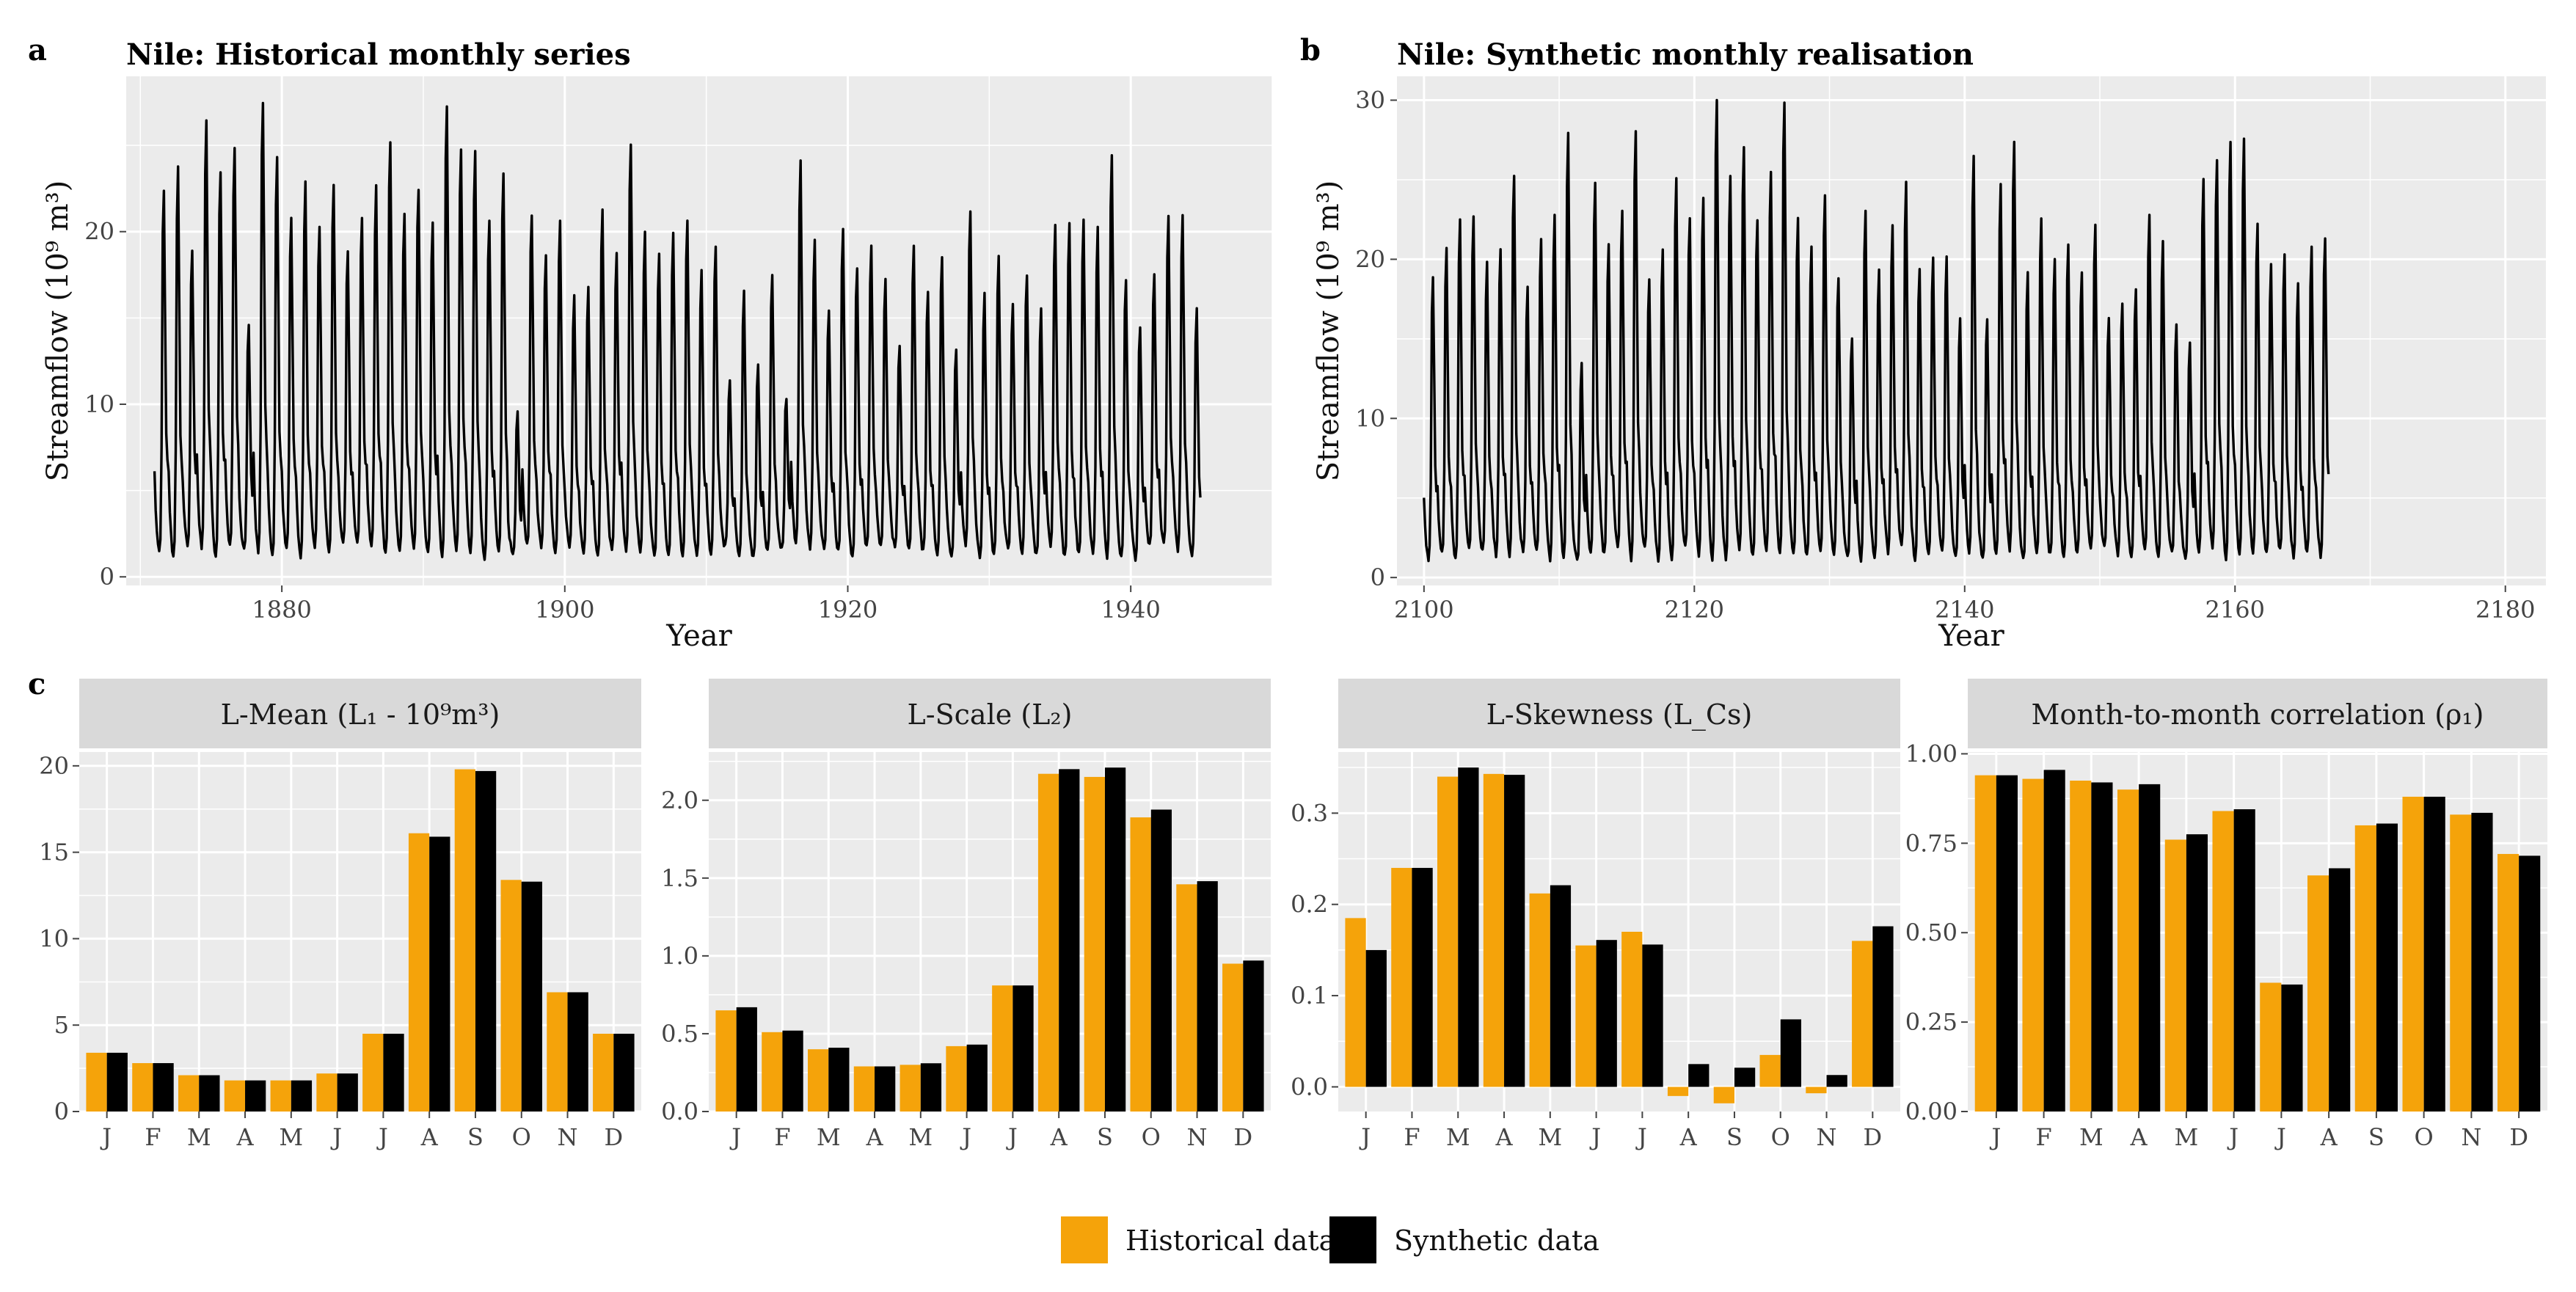 The image size is (2576, 1292). What do you see at coordinates (2519, 1137) in the screenshot?
I see `x-tick-label: D` at bounding box center [2519, 1137].